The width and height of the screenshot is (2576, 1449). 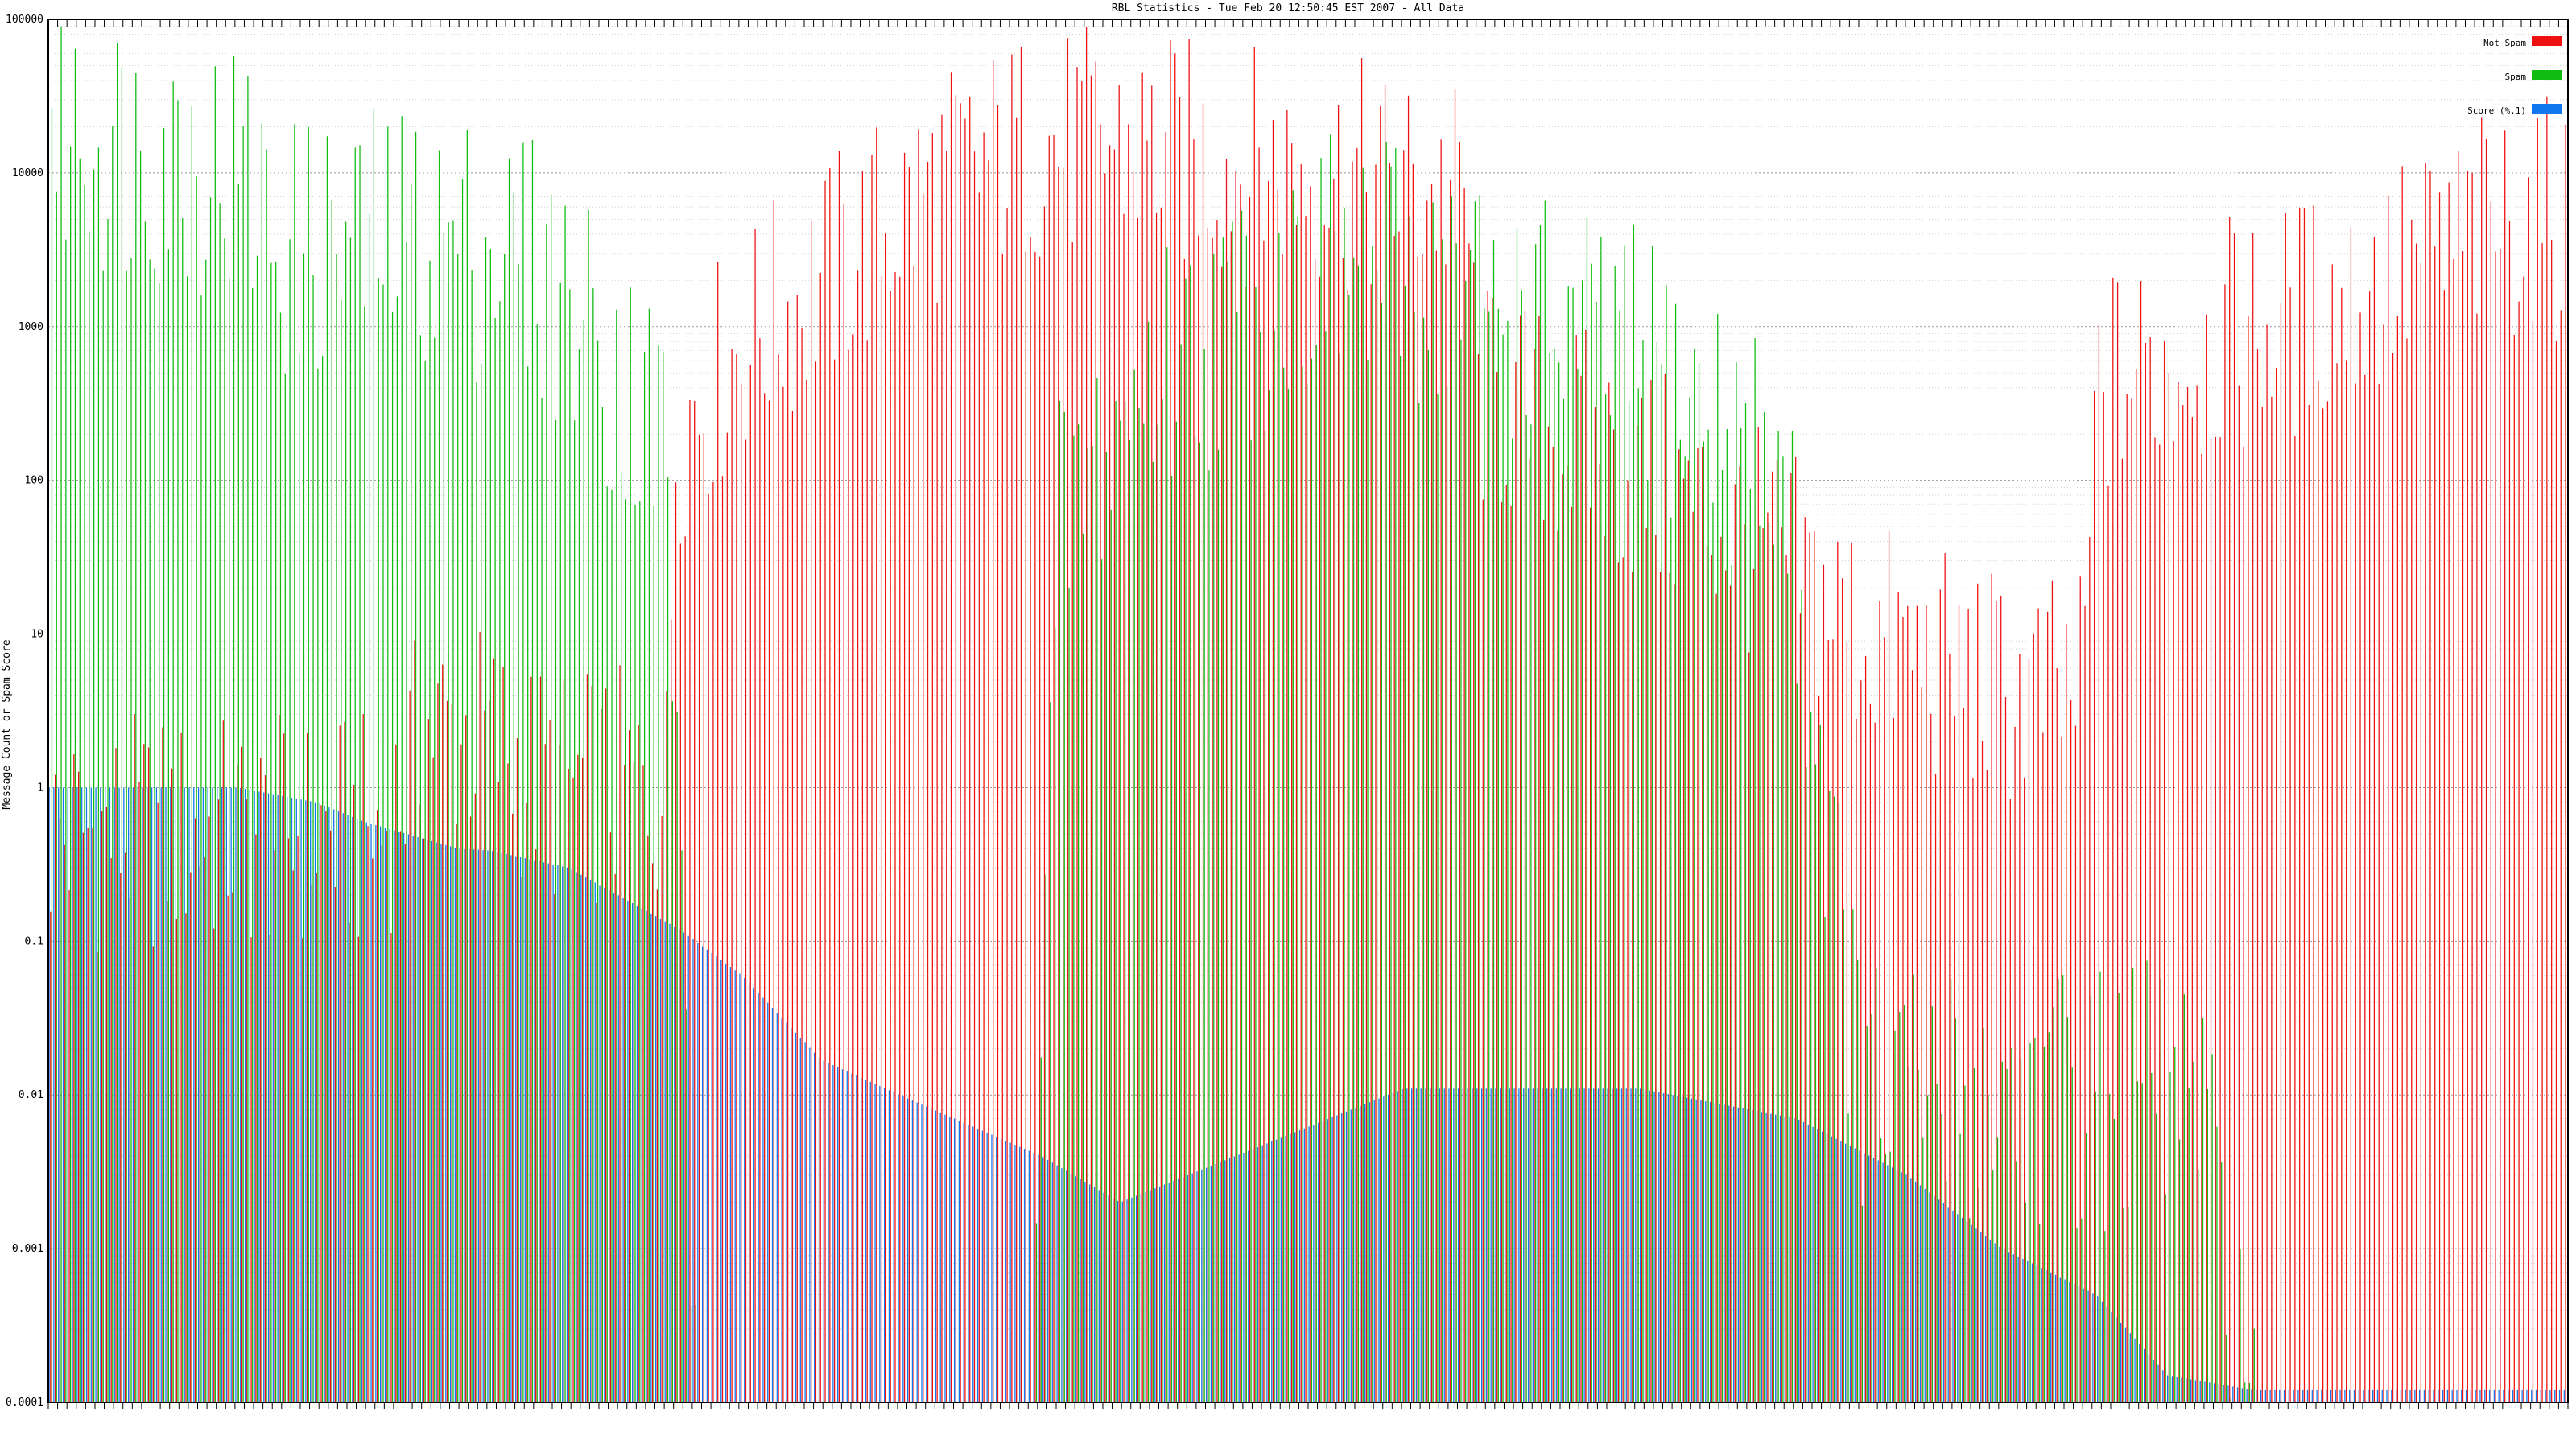 What do you see at coordinates (7, 724) in the screenshot?
I see `y-axis-label: Message Count or Spam Score` at bounding box center [7, 724].